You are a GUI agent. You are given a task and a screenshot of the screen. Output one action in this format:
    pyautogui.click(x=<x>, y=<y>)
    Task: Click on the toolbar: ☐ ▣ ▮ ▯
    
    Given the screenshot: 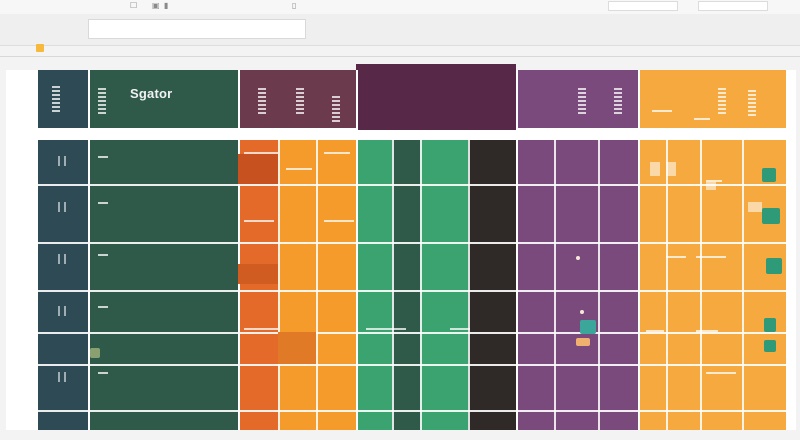 What is the action you would take?
    pyautogui.click(x=400, y=7)
    